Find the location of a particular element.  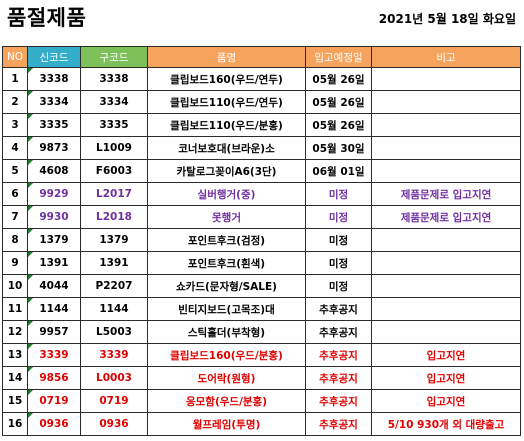

old-code-cell: 3339 is located at coordinates (114, 355).